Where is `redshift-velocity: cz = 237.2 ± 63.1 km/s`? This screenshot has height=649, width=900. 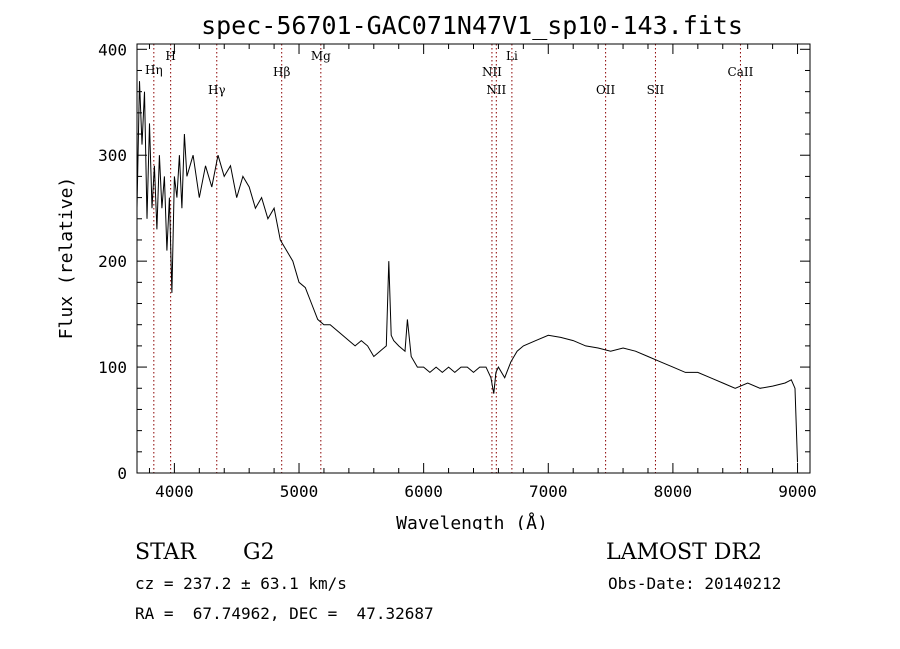
redshift-velocity: cz = 237.2 ± 63.1 km/s is located at coordinates (241, 583).